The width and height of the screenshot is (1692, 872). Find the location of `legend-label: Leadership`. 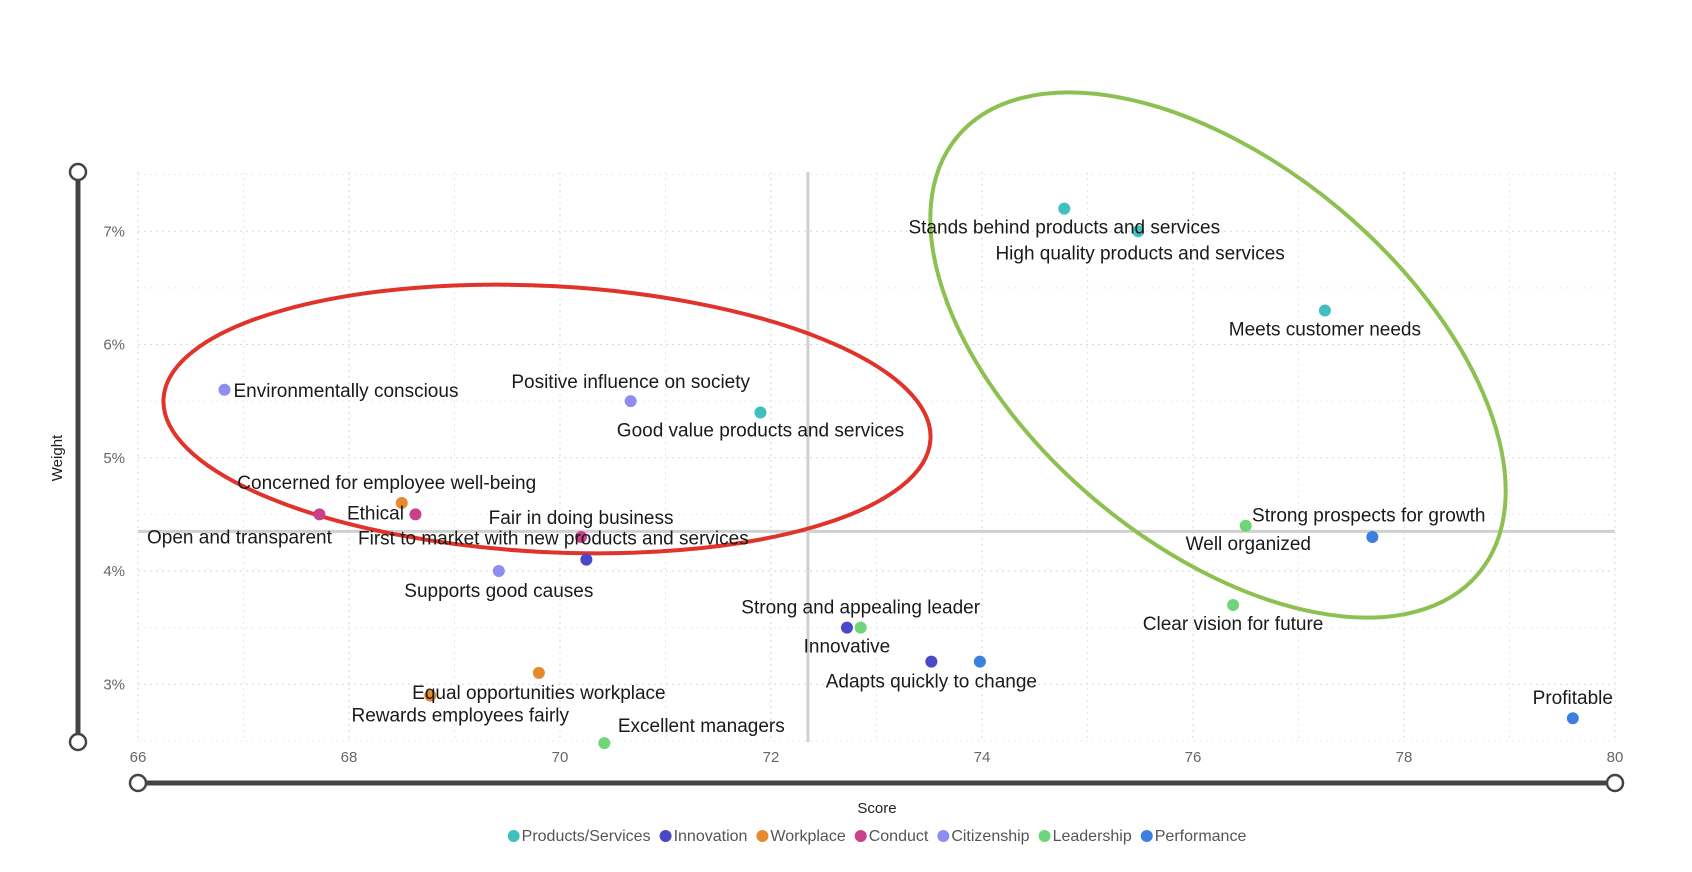

legend-label: Leadership is located at coordinates (1092, 836).